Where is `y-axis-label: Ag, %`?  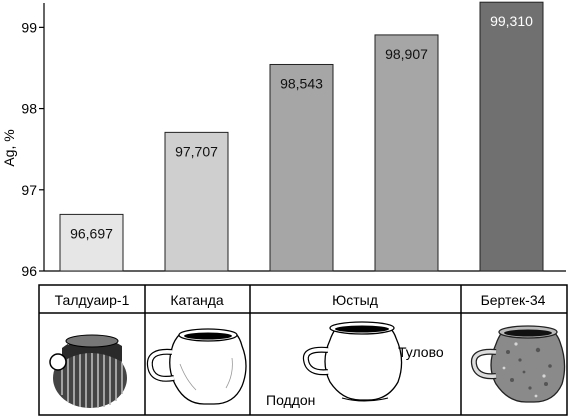 y-axis-label: Ag, % is located at coordinates (9, 147).